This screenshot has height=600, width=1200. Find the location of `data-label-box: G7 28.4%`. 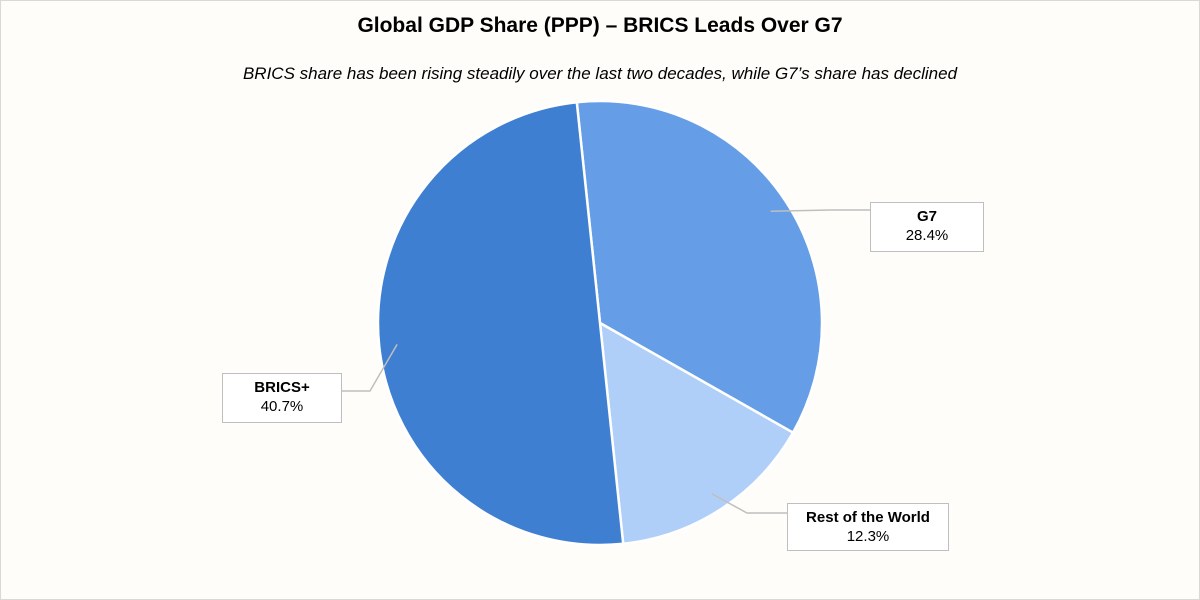

data-label-box: G7 28.4% is located at coordinates (927, 227).